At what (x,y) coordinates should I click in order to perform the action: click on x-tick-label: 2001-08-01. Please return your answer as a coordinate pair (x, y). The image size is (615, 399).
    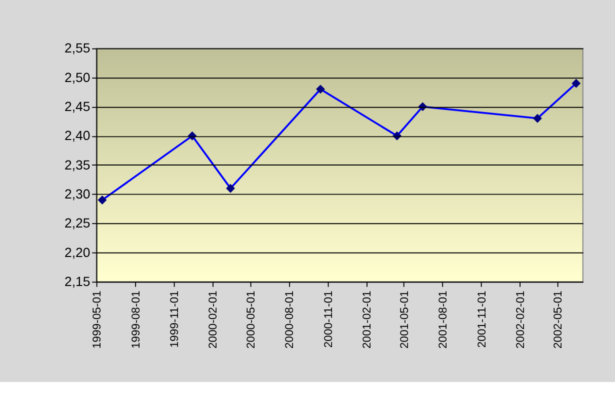
    Looking at the image, I should click on (444, 319).